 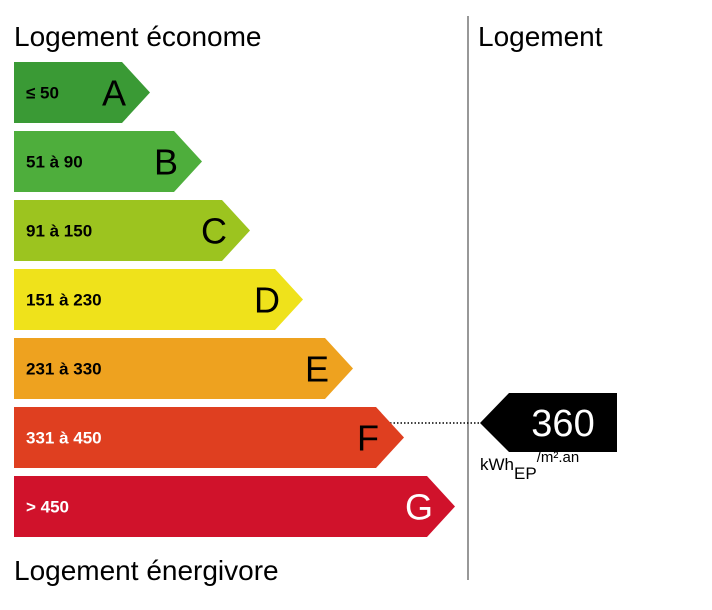 I want to click on class-letter: G, so click(x=419, y=507).